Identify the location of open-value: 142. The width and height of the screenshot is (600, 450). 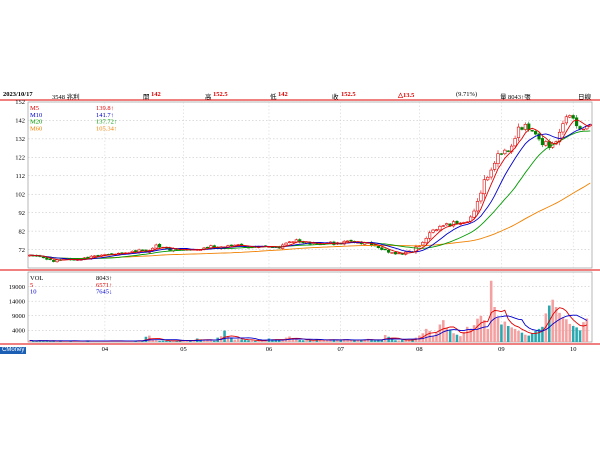
(156, 94).